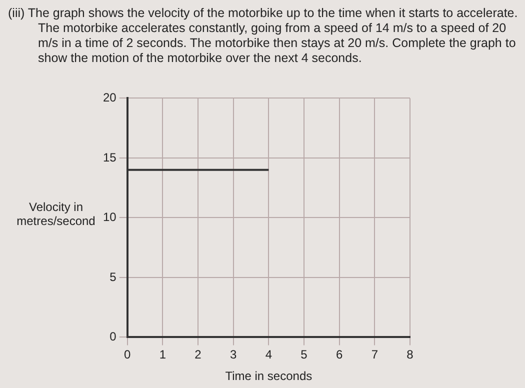 This screenshot has height=388, width=525. I want to click on y-tick-label: 0, so click(113, 337).